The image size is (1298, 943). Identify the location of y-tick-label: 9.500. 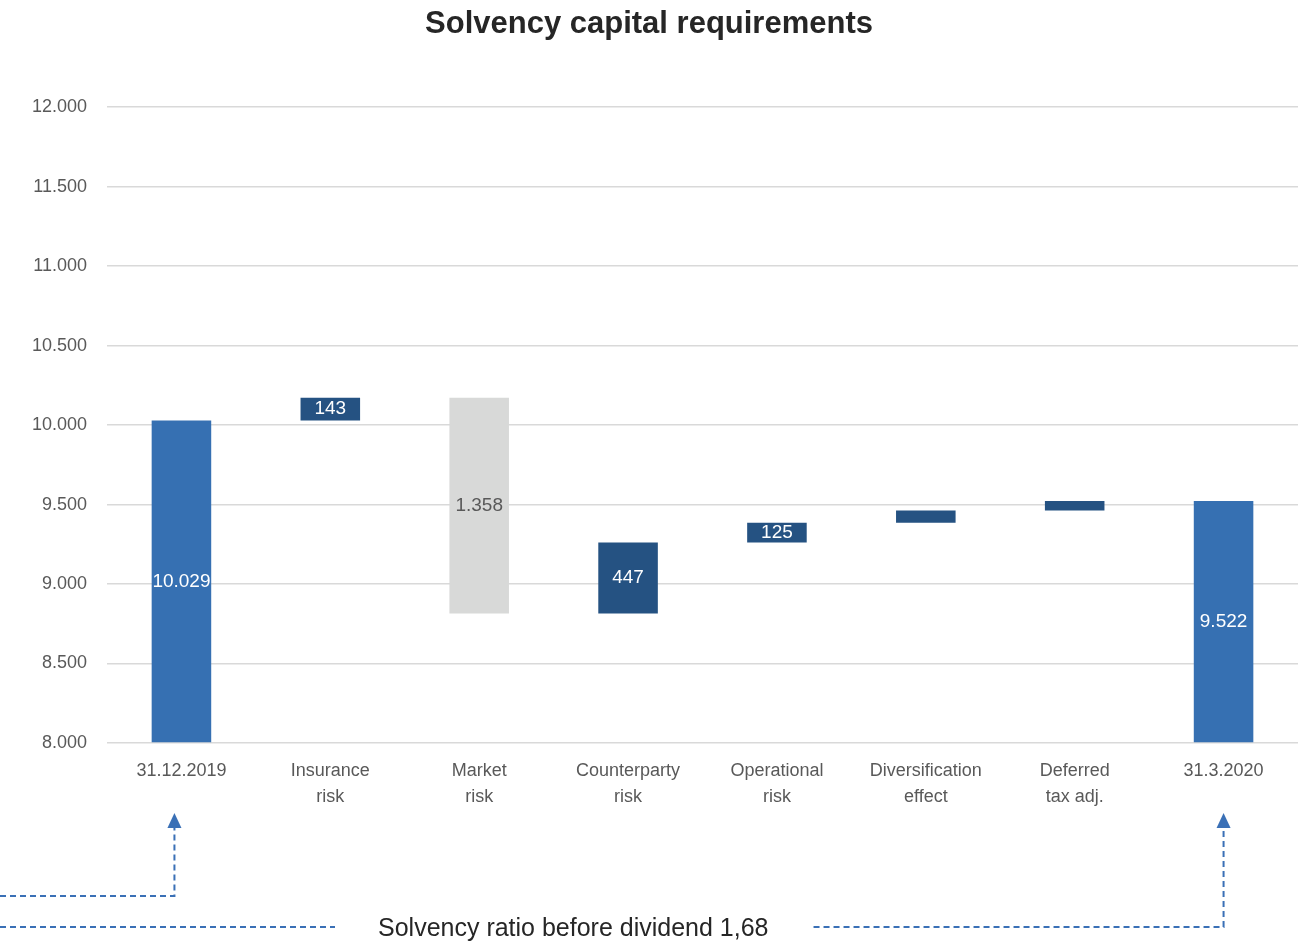
(64, 503).